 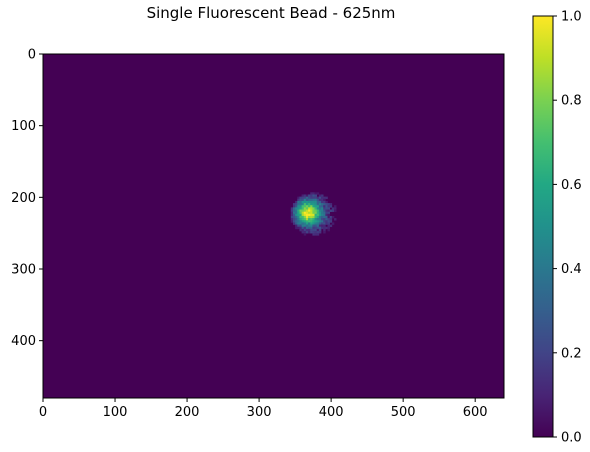 What do you see at coordinates (331, 412) in the screenshot?
I see `x-tick-label: 400` at bounding box center [331, 412].